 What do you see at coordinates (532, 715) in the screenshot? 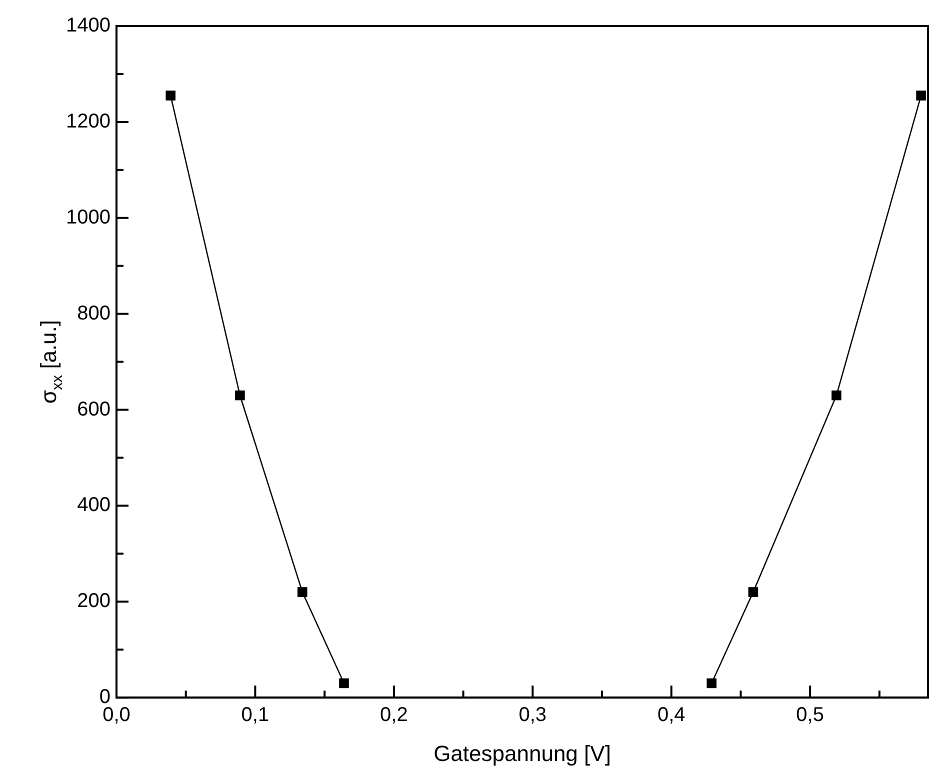
I see `x-tick-label: 0,3` at bounding box center [532, 715].